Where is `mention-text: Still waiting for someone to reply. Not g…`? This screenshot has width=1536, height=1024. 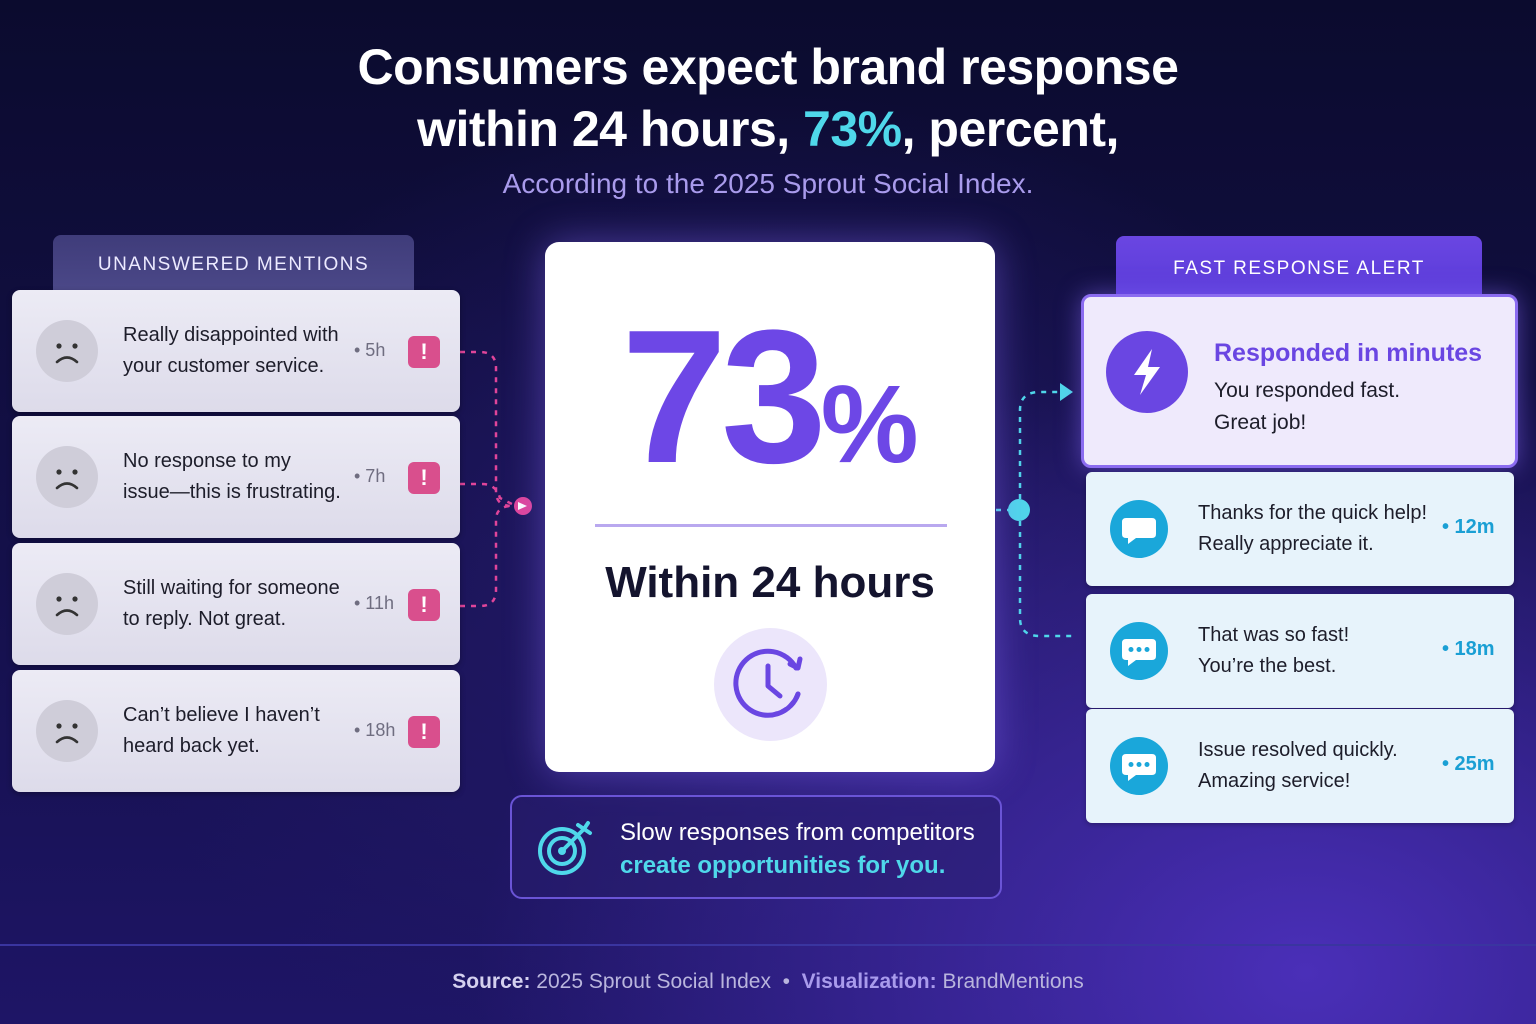
mention-text: Still waiting for someone to reply. Not g… is located at coordinates (231, 603).